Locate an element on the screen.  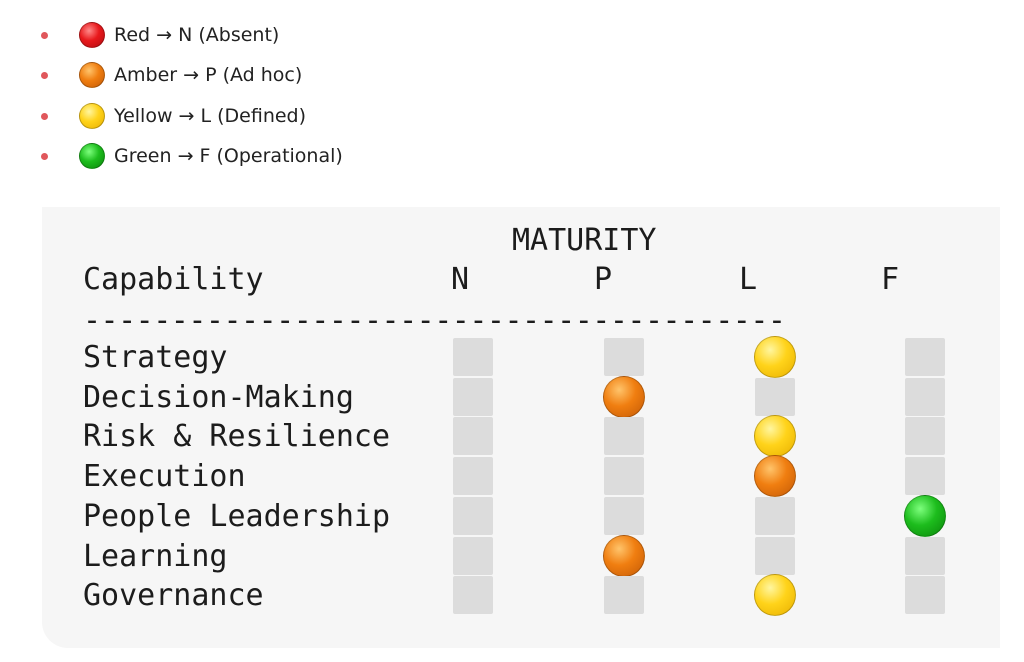
row-label: People Leadership is located at coordinates (237, 516).